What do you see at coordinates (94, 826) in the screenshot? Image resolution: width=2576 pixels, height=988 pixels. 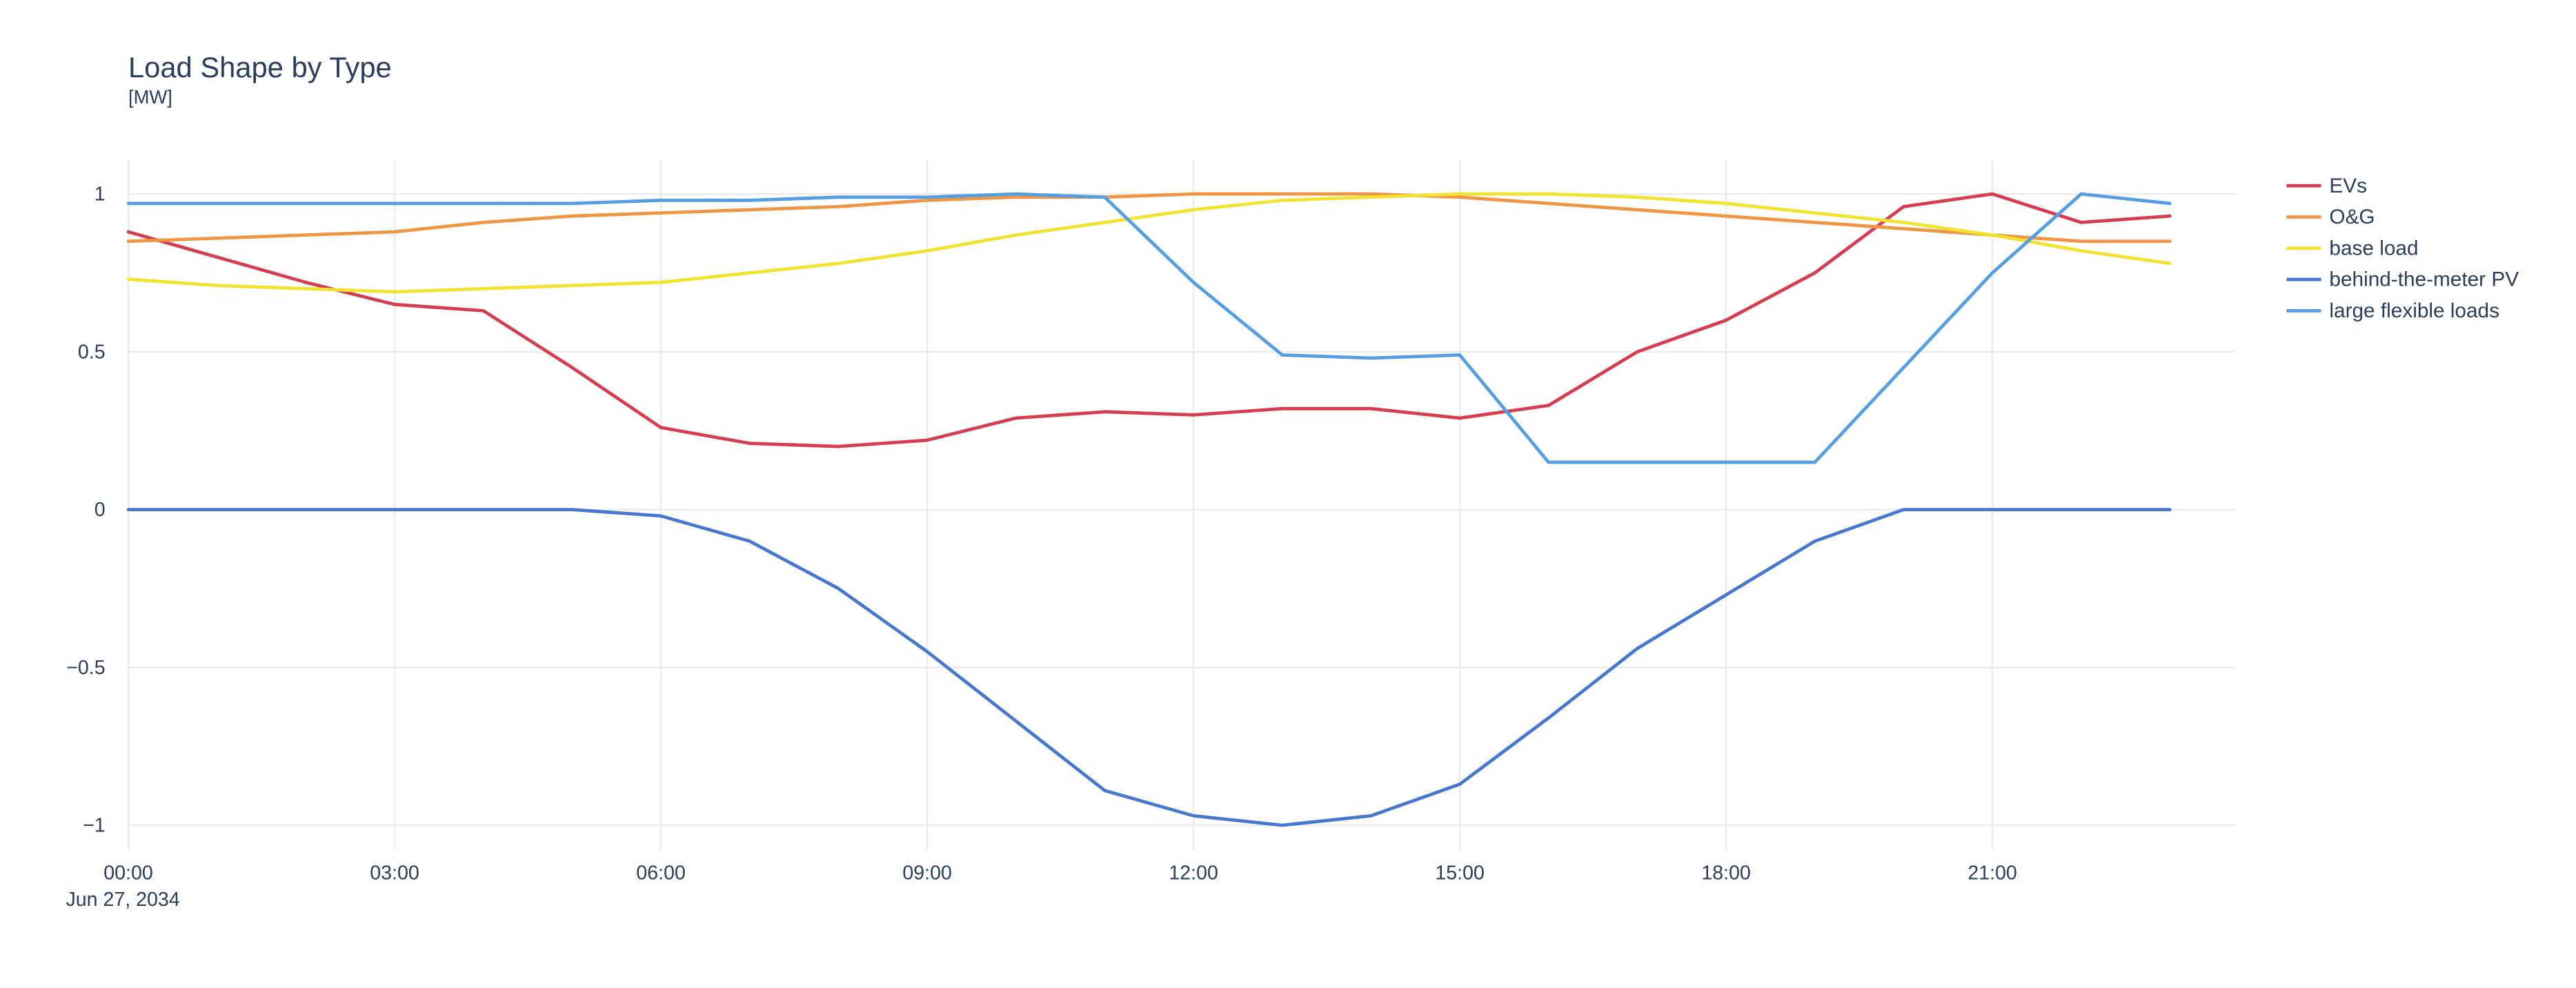 I see `y-tick-label: −1` at bounding box center [94, 826].